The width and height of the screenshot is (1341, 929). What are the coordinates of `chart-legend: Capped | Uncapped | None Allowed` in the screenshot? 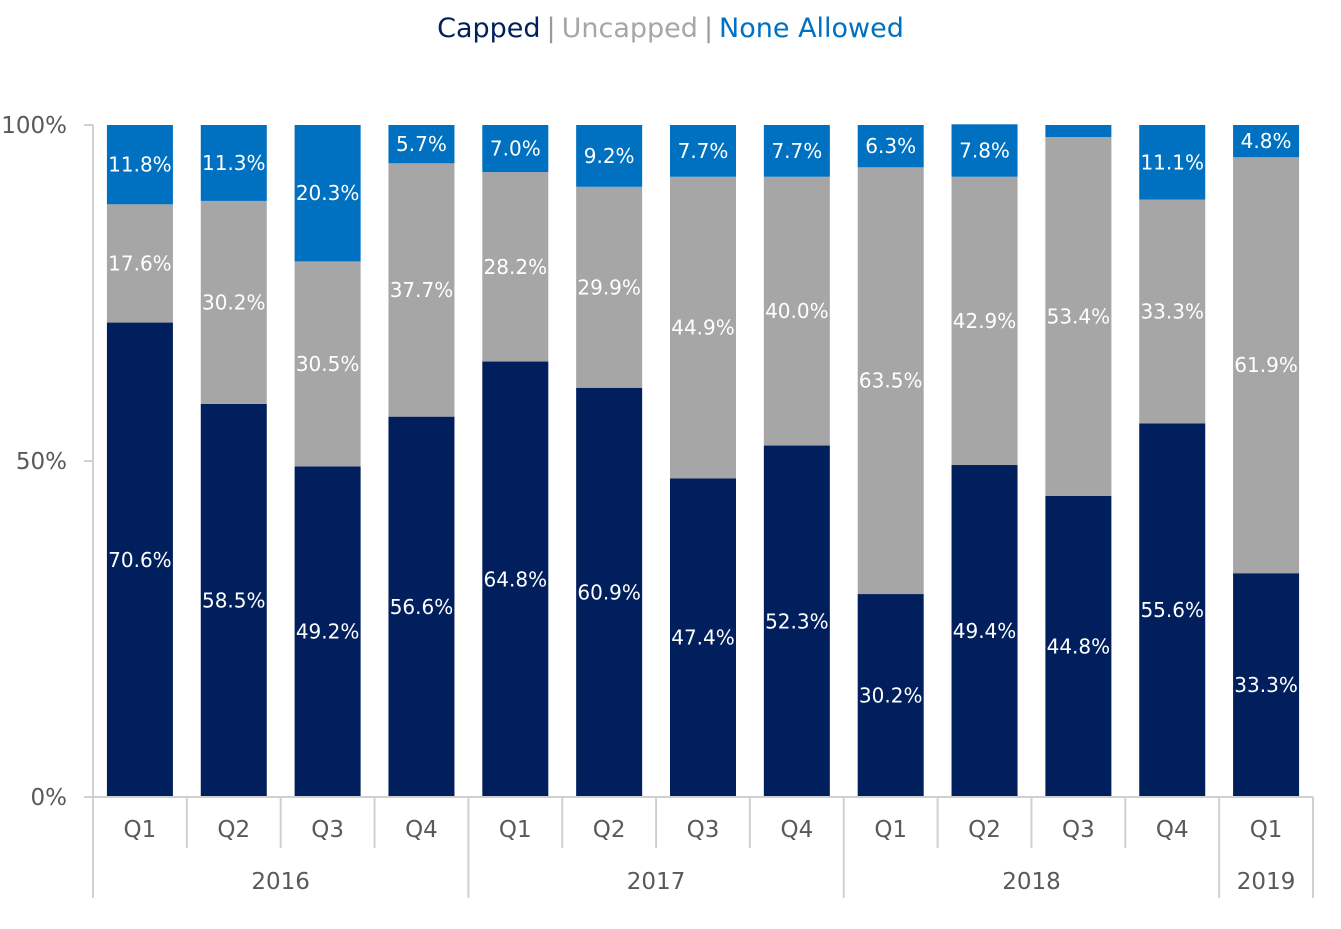 It's located at (670, 29).